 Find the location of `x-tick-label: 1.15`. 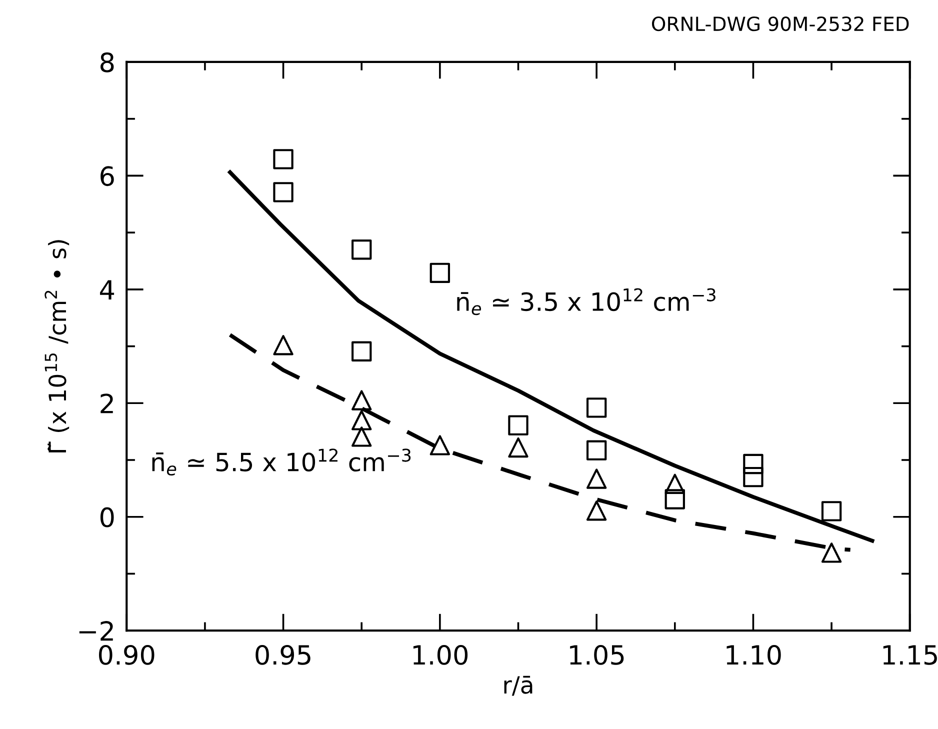

x-tick-label: 1.15 is located at coordinates (910, 655).